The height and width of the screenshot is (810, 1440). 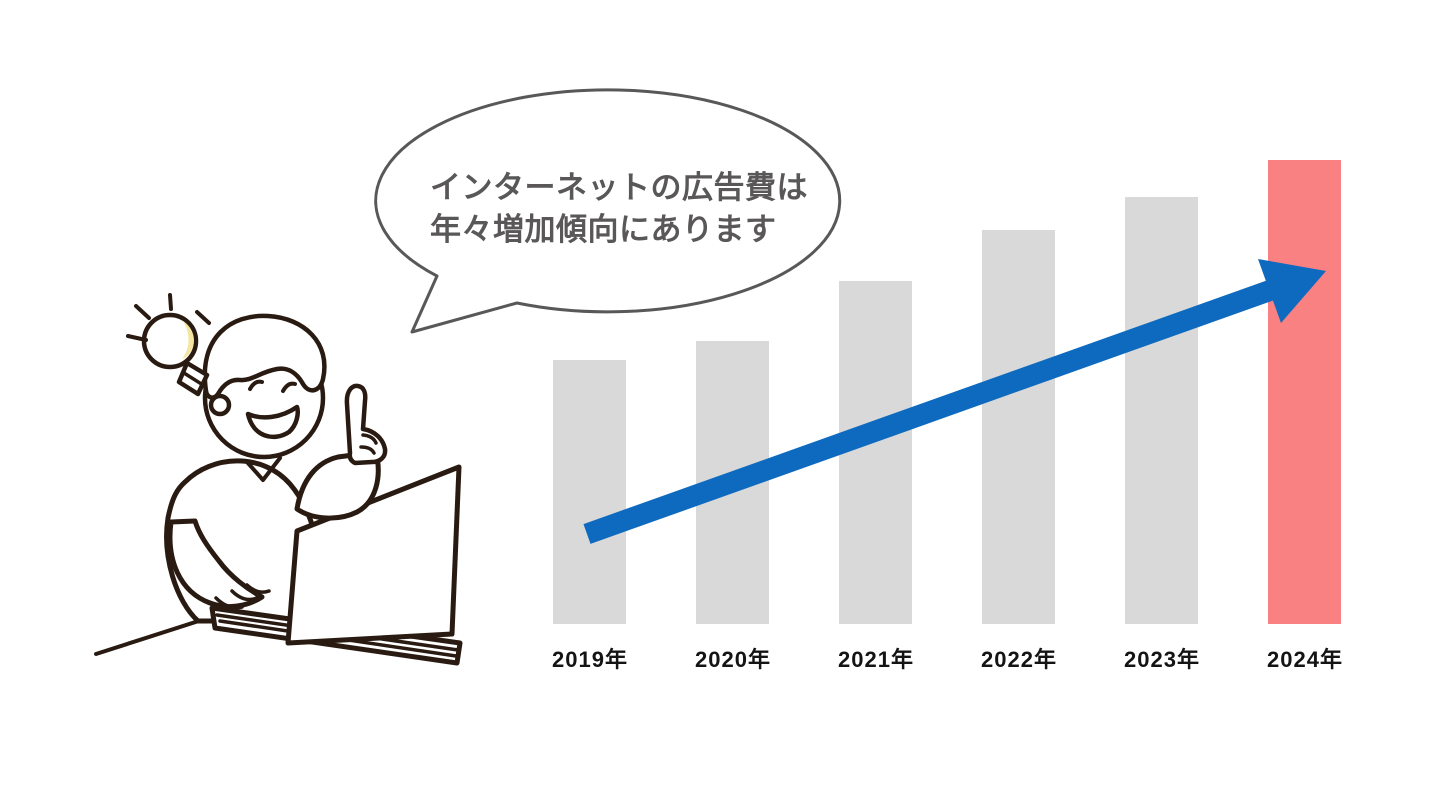 What do you see at coordinates (263, 469) in the screenshot?
I see `shirt-collar` at bounding box center [263, 469].